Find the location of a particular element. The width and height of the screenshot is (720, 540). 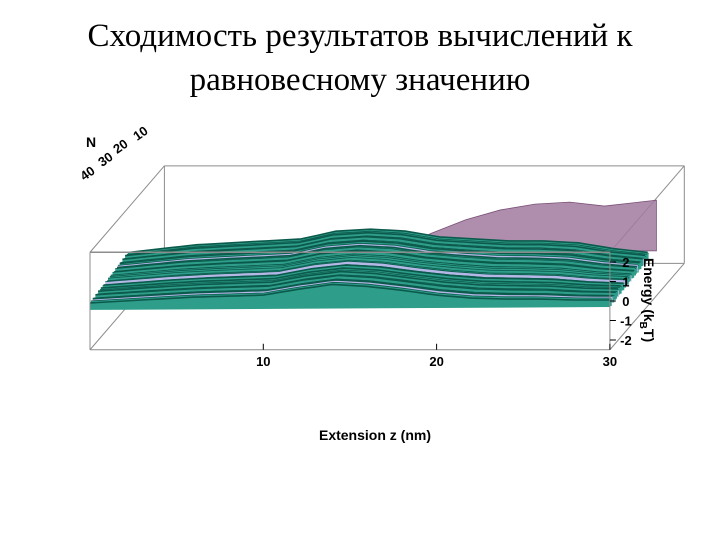

y-tick-label: -2 is located at coordinates (626, 340).